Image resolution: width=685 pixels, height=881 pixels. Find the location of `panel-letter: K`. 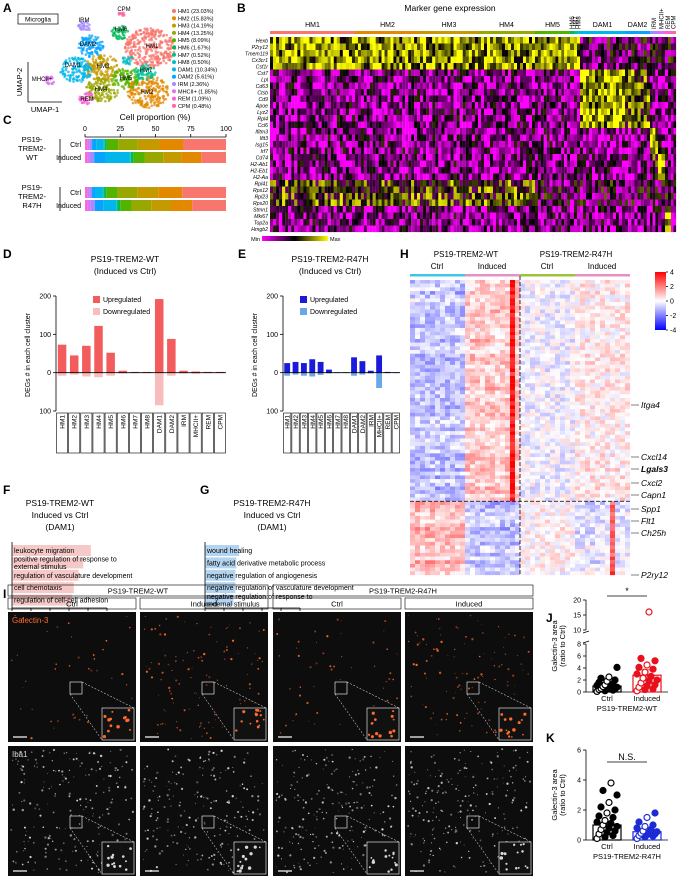

panel-letter: K is located at coordinates (550, 738).